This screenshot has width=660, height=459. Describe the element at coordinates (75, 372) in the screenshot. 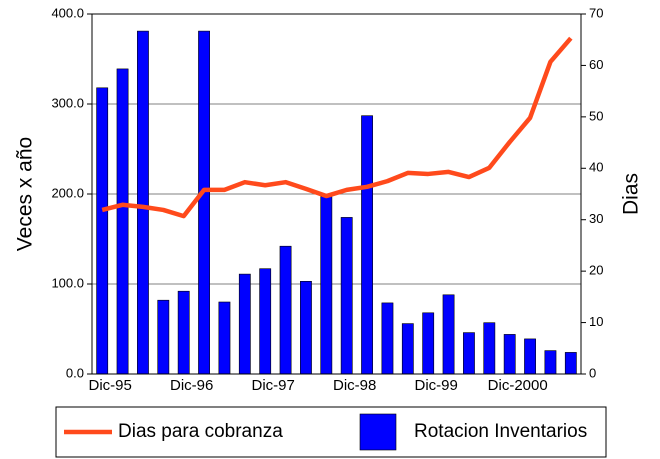

I see `y-tick-label: 0.0` at that location.